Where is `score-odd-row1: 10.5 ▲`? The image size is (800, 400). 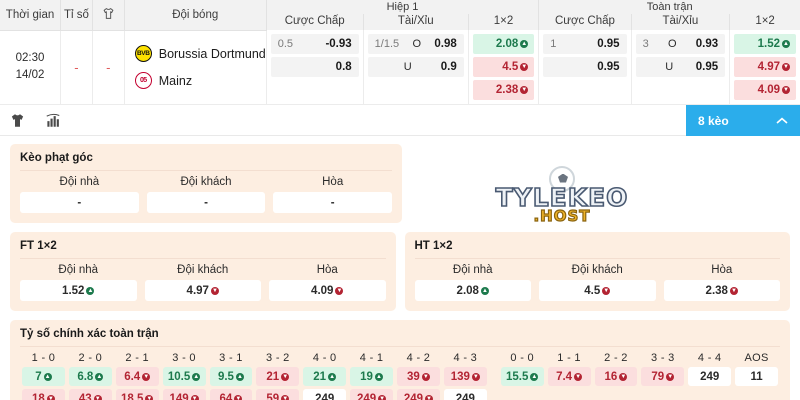 score-odd-row1: 10.5 ▲ is located at coordinates (184, 376).